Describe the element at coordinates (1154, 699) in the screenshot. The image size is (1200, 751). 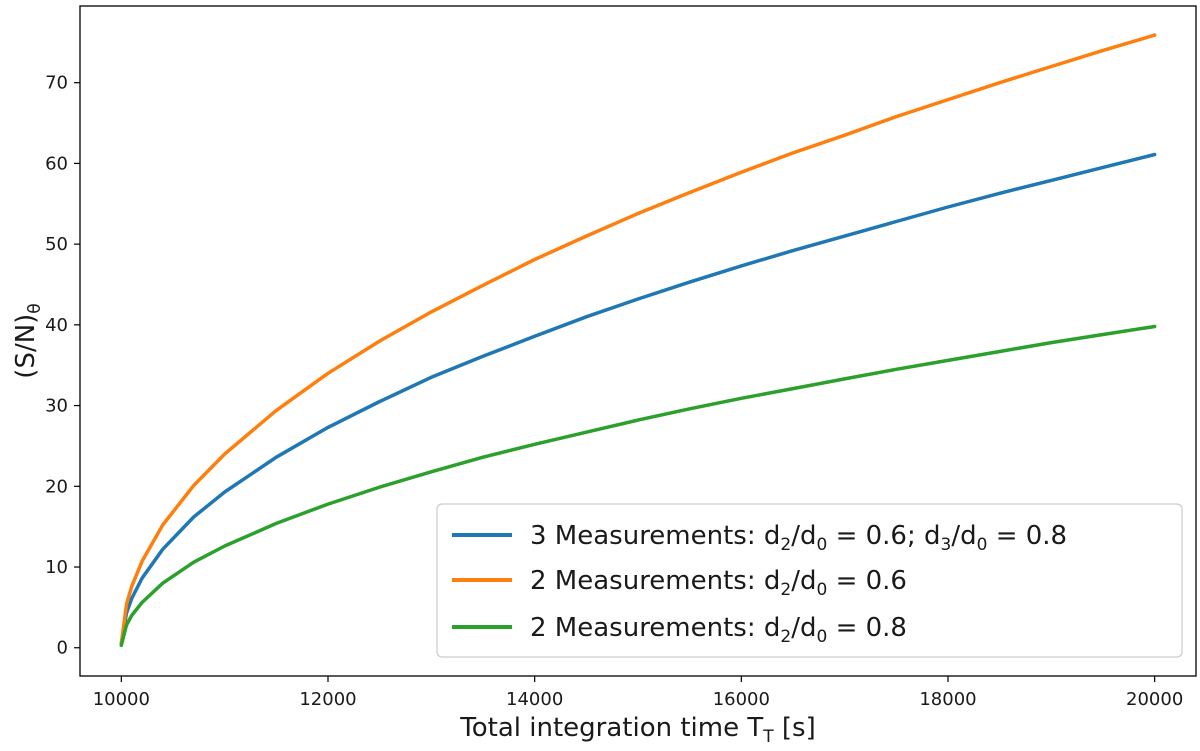
I see `x-tick-label: 20000` at that location.